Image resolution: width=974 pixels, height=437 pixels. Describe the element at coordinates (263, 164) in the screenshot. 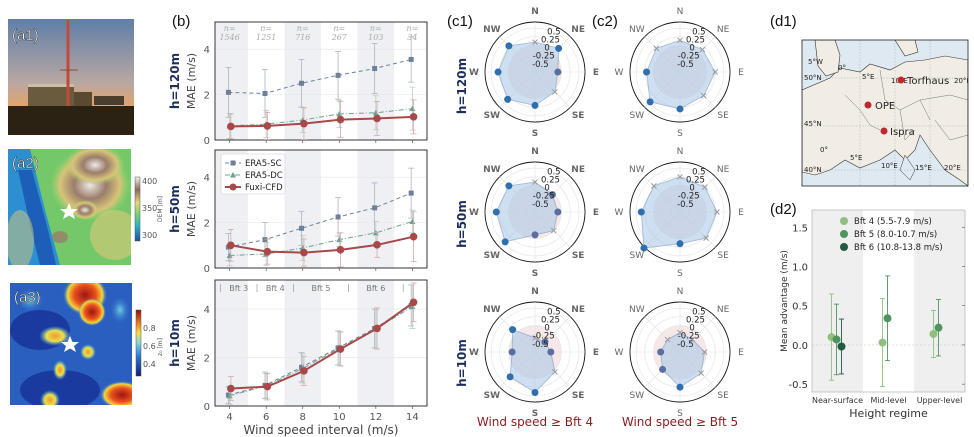

I see `legend-label: ERA5-SC` at that location.